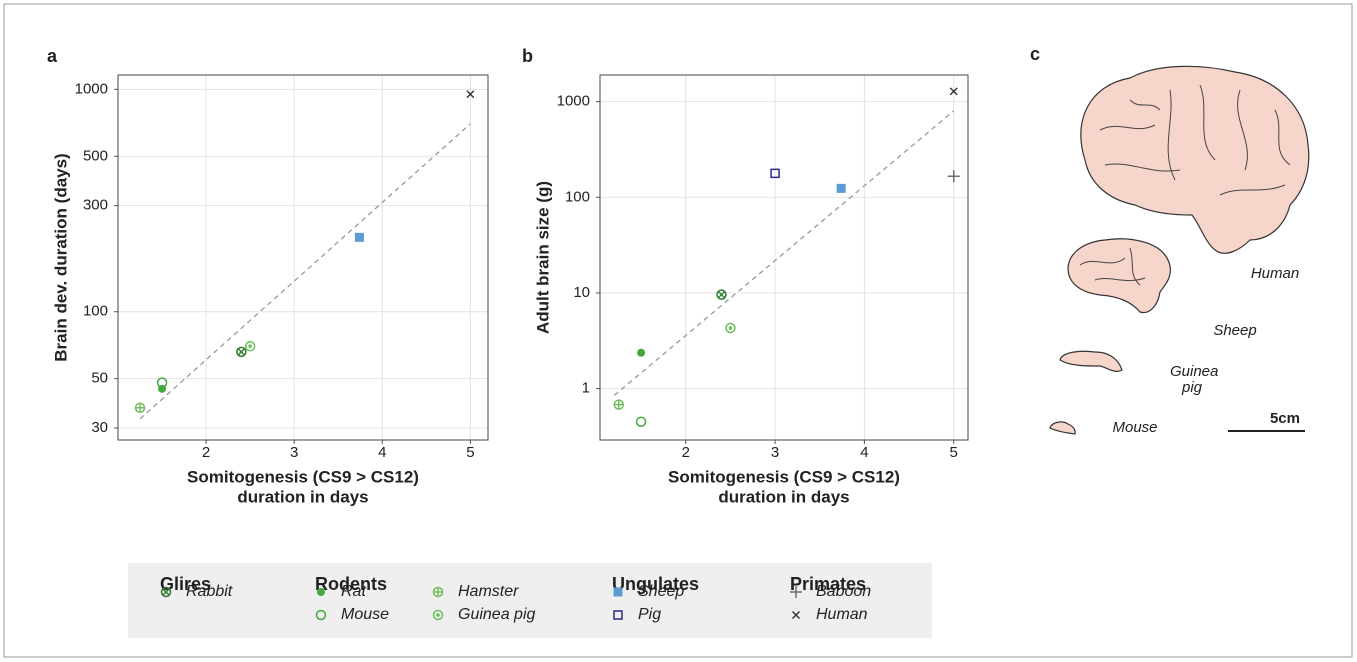 This screenshot has width=1357, height=662. Describe the element at coordinates (661, 591) in the screenshot. I see `legend-label: Sheep` at that location.